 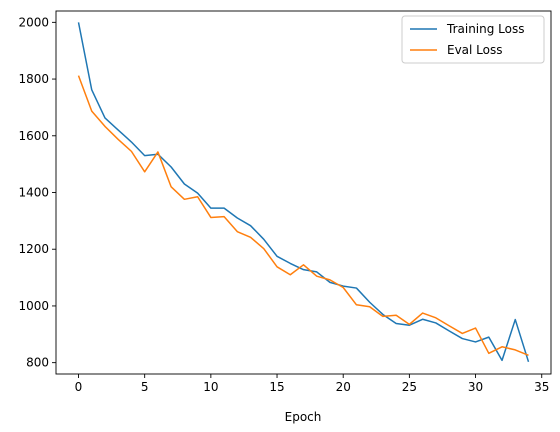 What do you see at coordinates (33, 22) in the screenshot?
I see `y-tick-label: 2000` at bounding box center [33, 22].